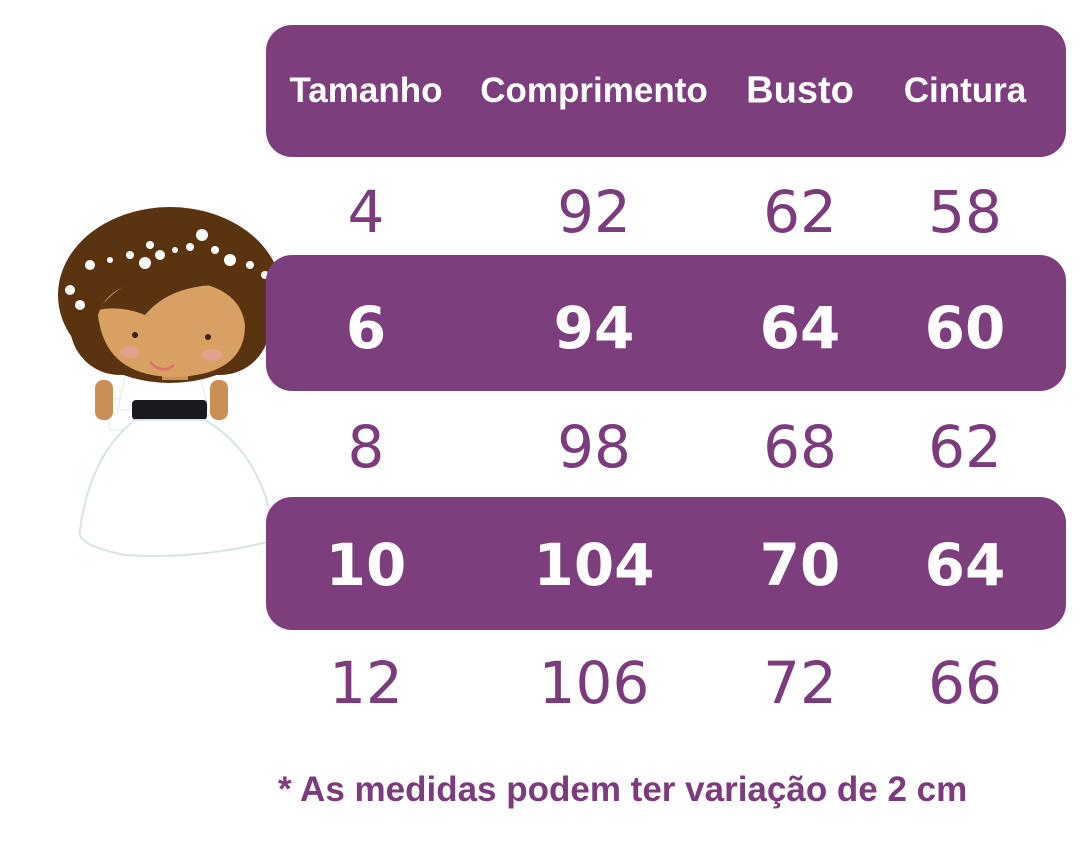  I want to click on cell-busto: 68, so click(800, 447).